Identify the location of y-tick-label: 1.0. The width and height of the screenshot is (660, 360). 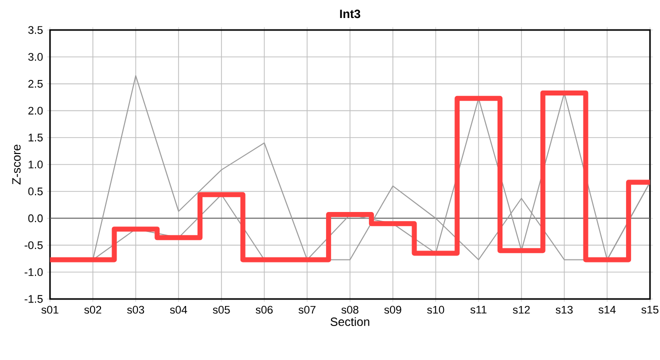
(35, 164).